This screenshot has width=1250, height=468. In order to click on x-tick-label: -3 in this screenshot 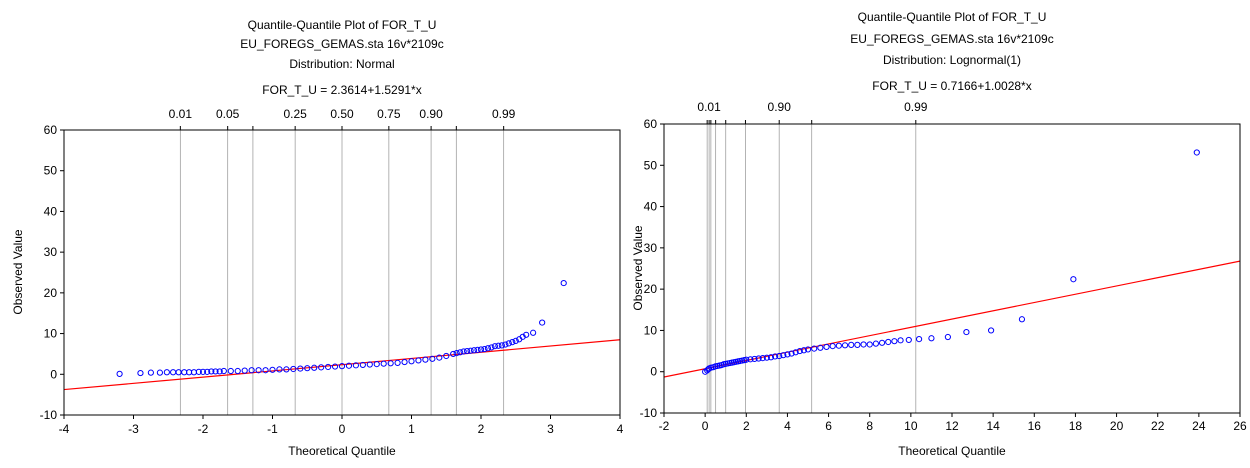, I will do `click(133, 429)`.